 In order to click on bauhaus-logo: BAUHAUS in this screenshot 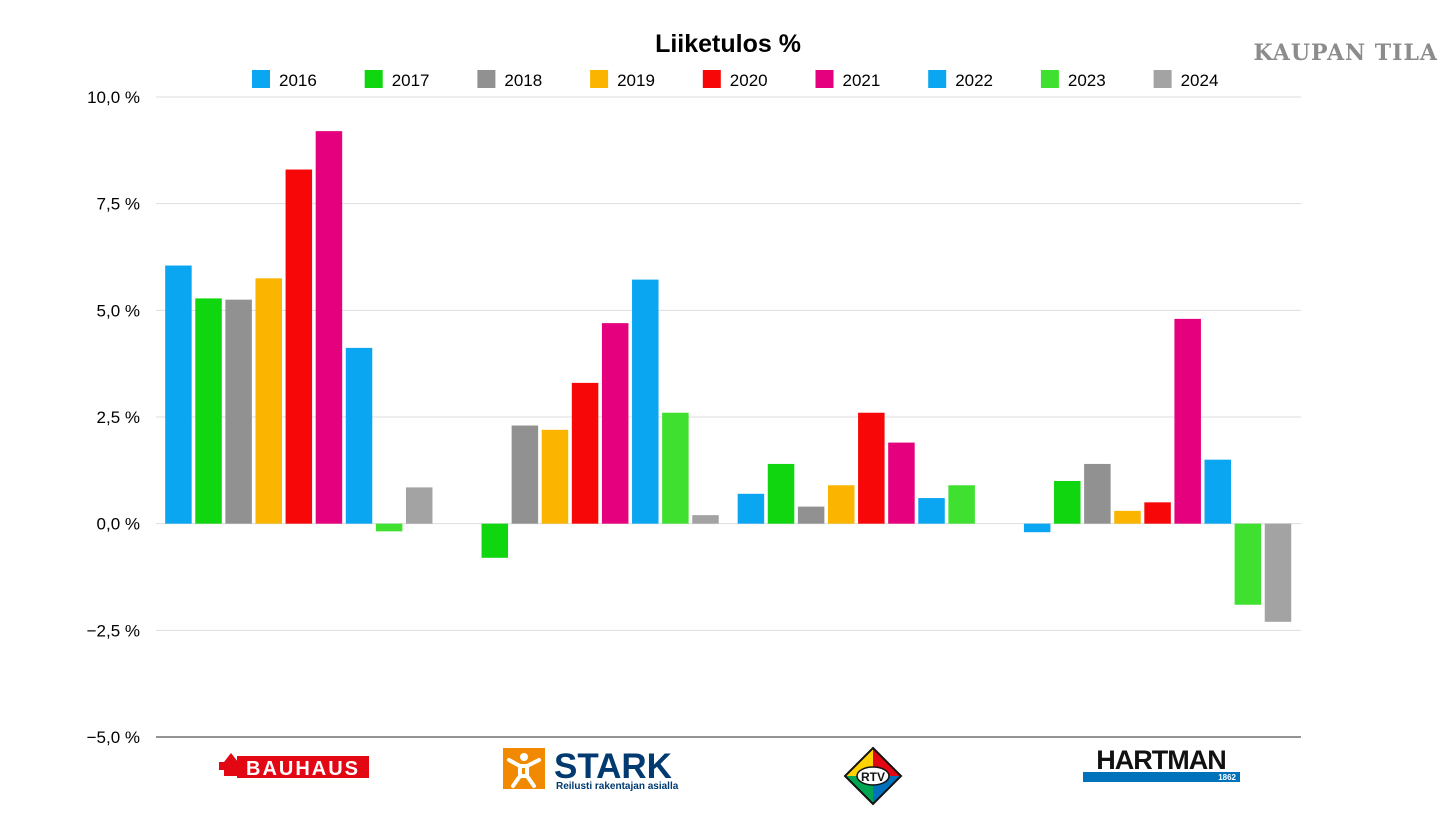, I will do `click(294, 766)`.